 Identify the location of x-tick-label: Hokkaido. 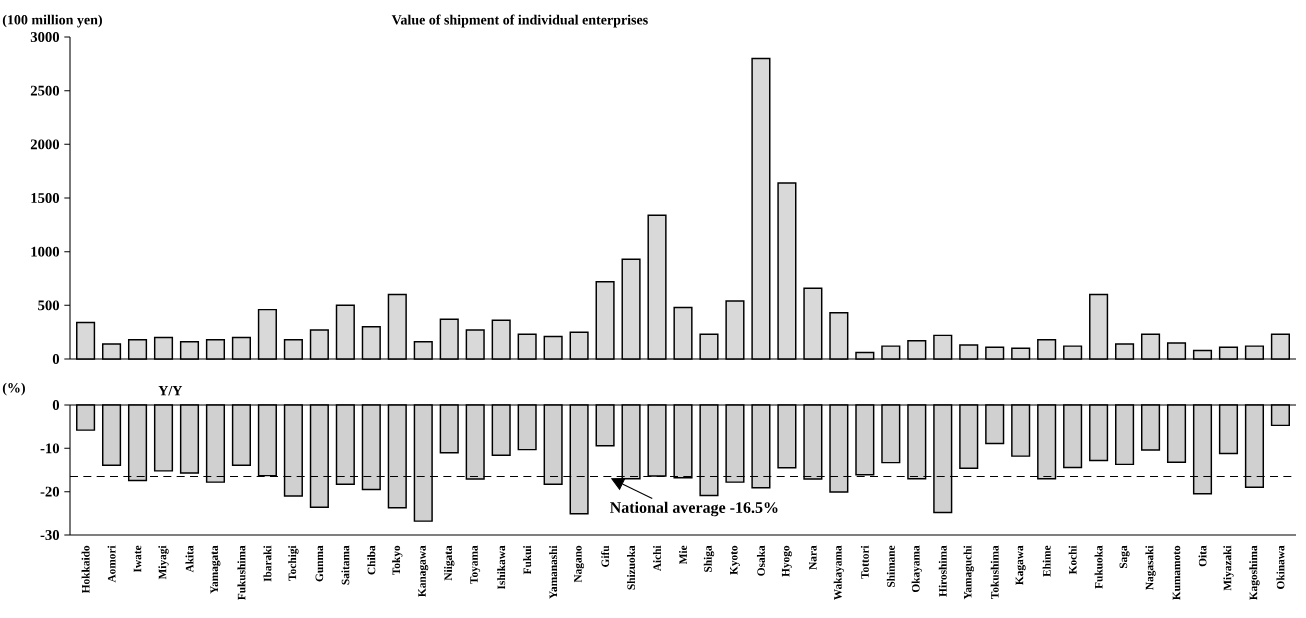
(85, 569).